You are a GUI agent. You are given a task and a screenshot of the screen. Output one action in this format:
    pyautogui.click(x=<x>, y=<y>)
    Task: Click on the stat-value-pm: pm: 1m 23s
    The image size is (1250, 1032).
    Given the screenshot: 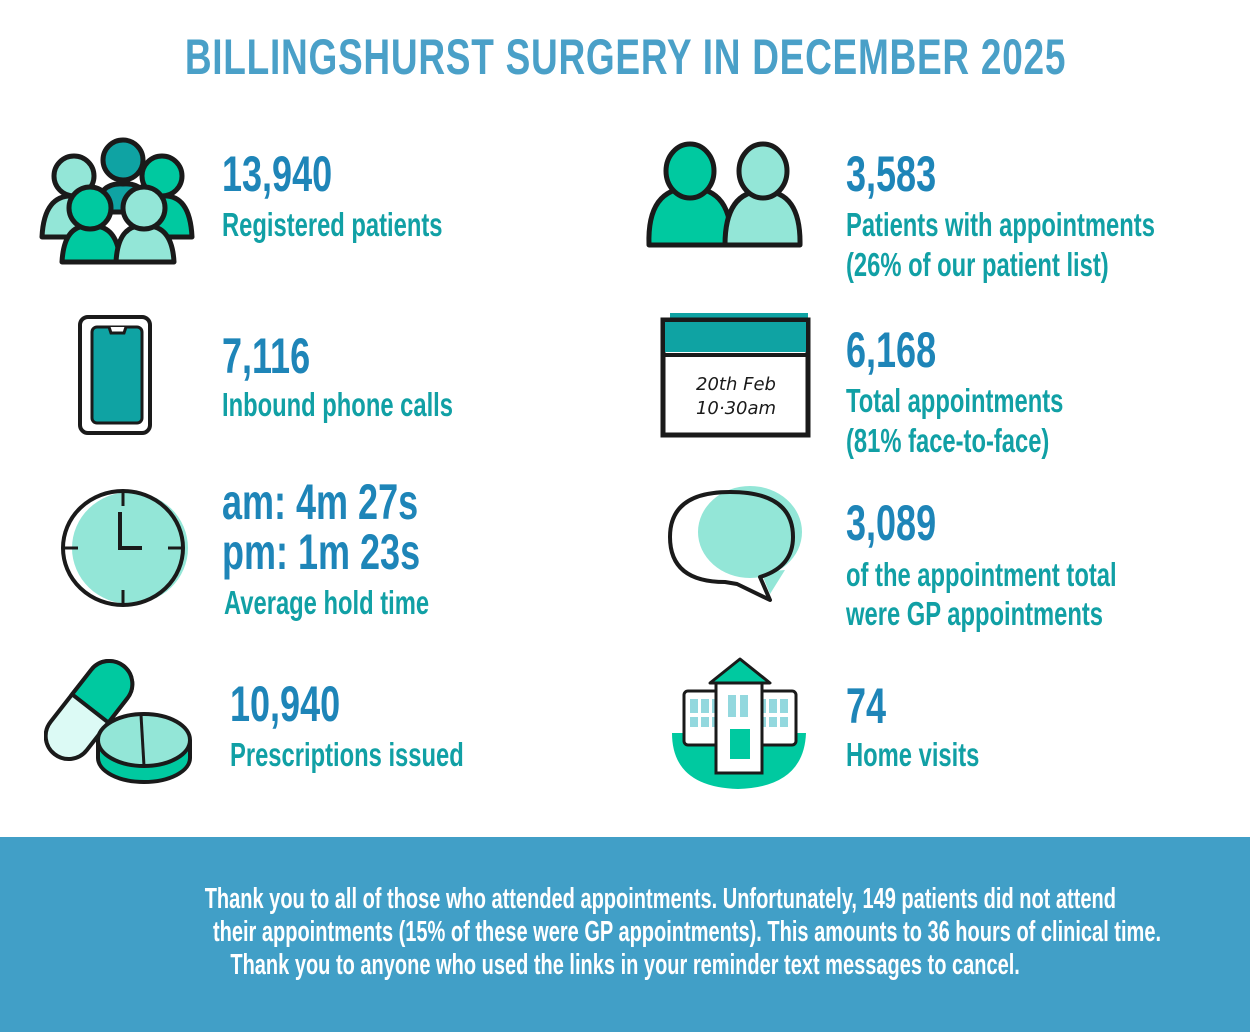 What is the action you would take?
    pyautogui.click(x=321, y=552)
    